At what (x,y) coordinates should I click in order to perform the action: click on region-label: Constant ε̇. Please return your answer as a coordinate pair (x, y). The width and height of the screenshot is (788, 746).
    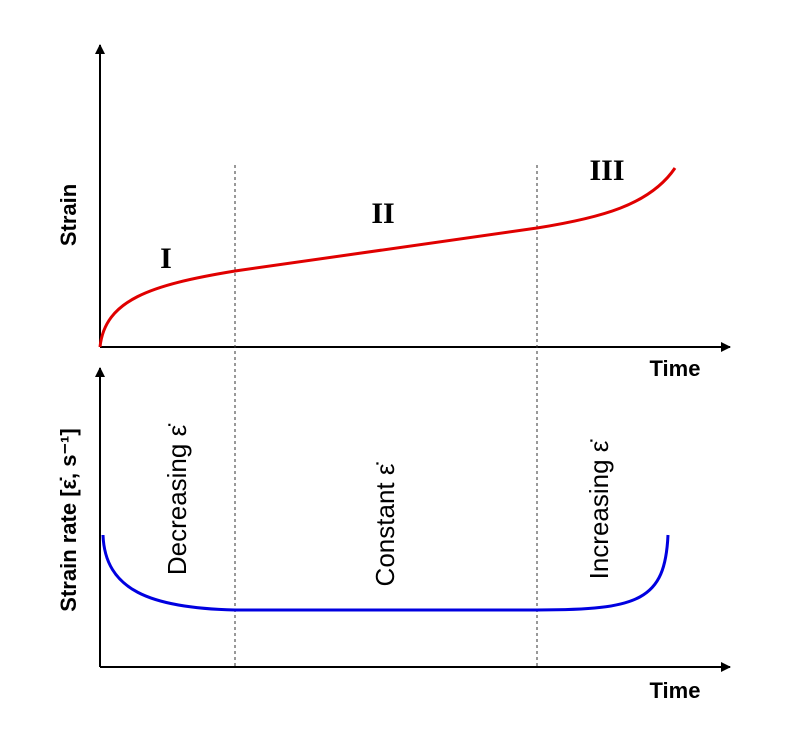
    Looking at the image, I should click on (385, 524).